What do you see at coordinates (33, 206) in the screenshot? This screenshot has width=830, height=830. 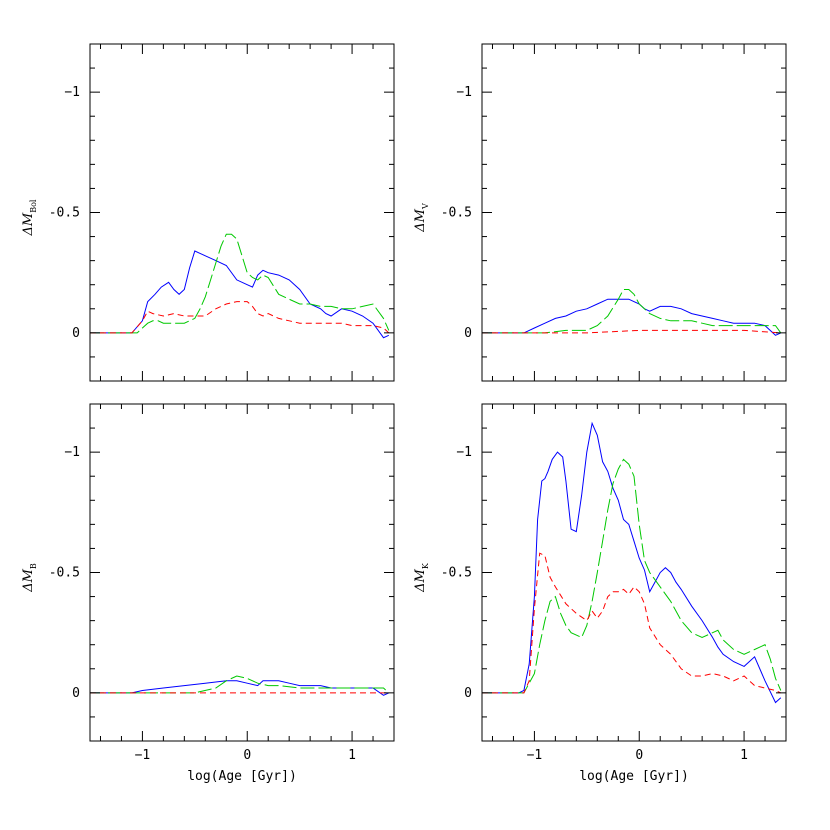 I see `y-axis-label-subscript: Bol` at bounding box center [33, 206].